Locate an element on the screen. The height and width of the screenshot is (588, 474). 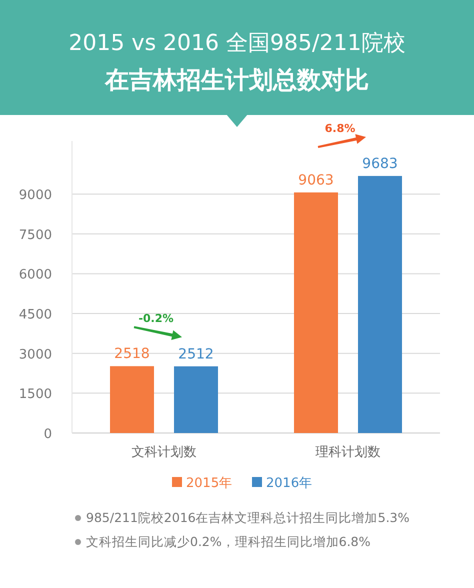
legend-label: 2015年 is located at coordinates (209, 483).